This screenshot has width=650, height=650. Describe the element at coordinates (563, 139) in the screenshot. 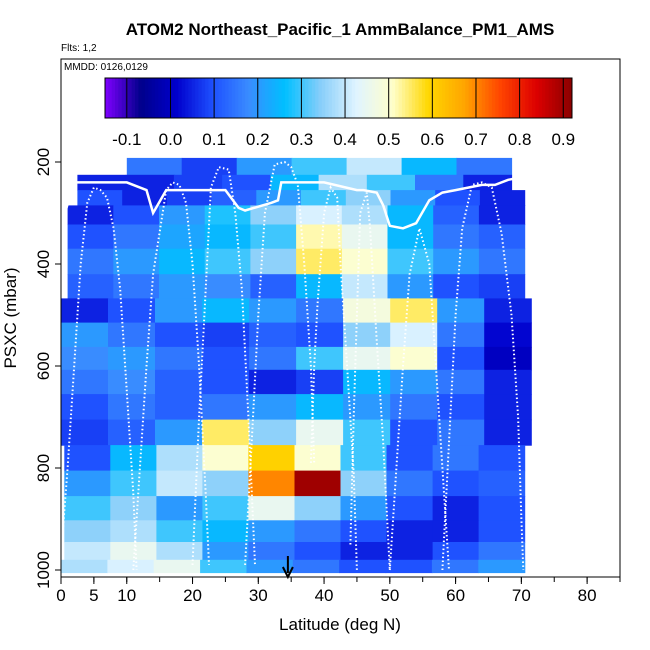

I see `colorbar-tick-label: 0.9` at that location.